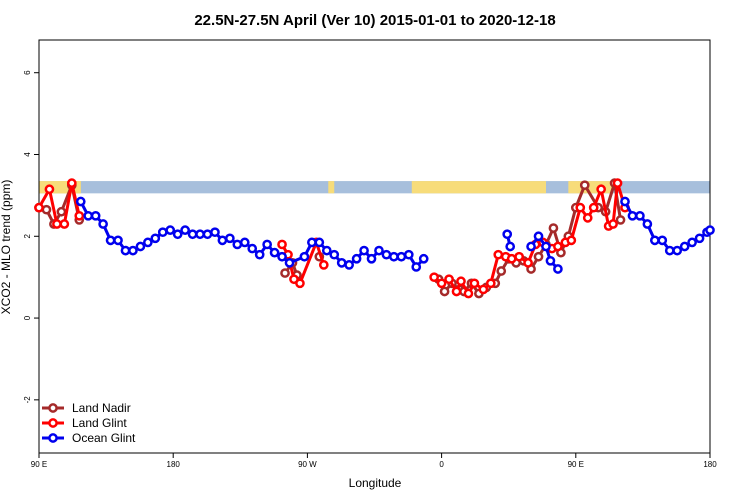 The height and width of the screenshot is (500, 750). What do you see at coordinates (104, 438) in the screenshot?
I see `legend-label: Ocean Glint` at bounding box center [104, 438].